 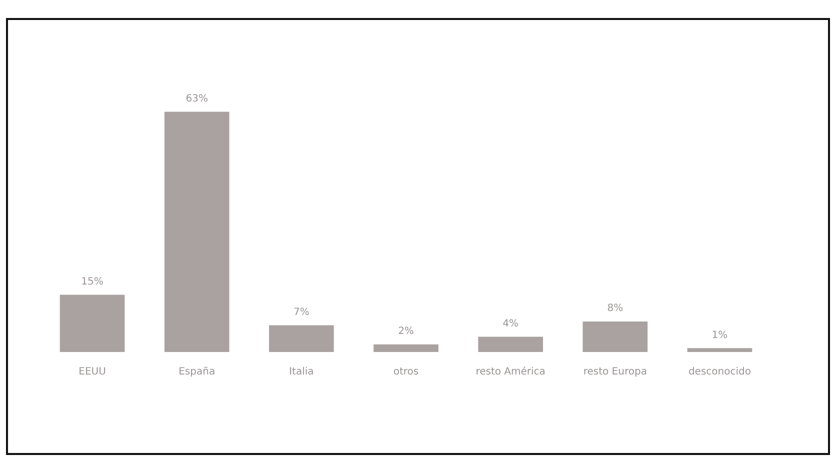 What do you see at coordinates (197, 372) in the screenshot?
I see `x-tick-label: España` at bounding box center [197, 372].